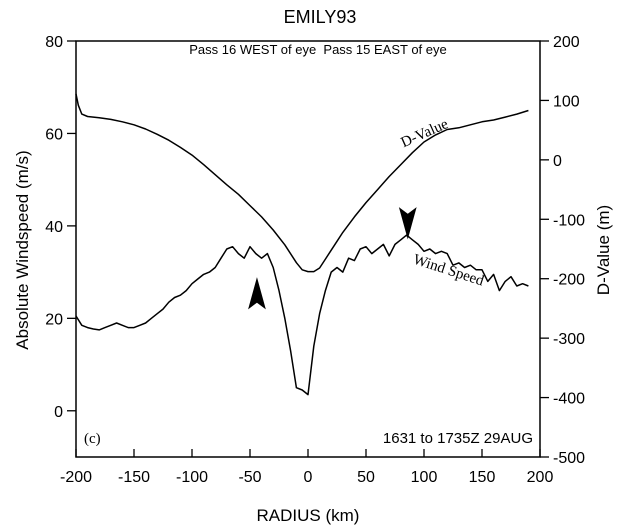 The image size is (625, 527). I want to click on x-tick-label: -150, so click(134, 477).